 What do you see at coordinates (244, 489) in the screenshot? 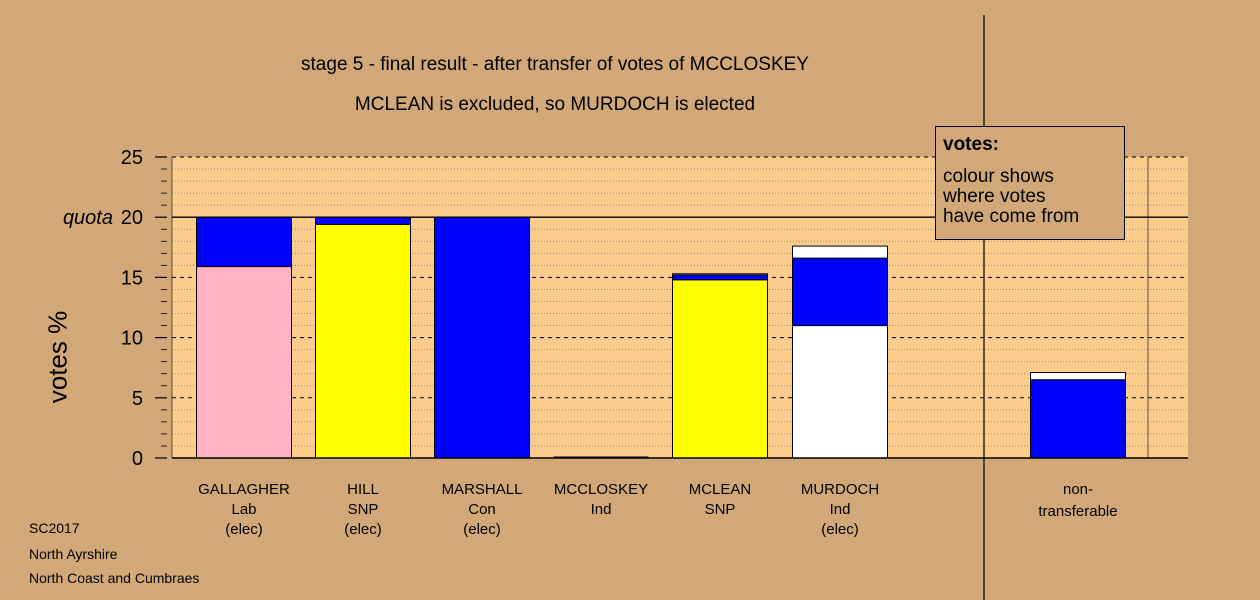
I see `candidate-name-label: GALLAGHER` at bounding box center [244, 489].